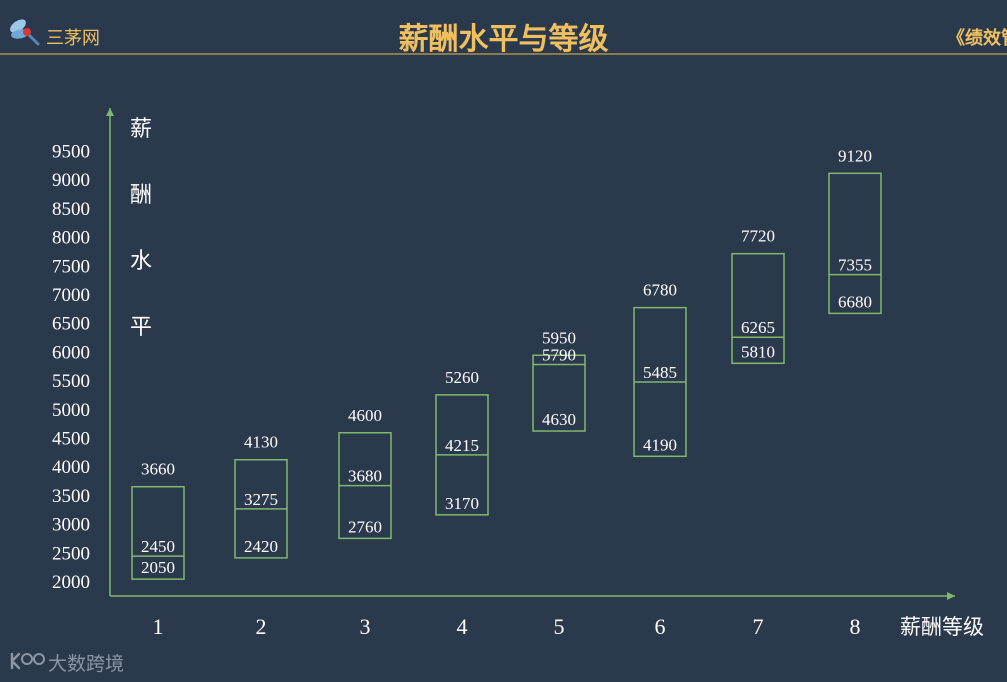 Image resolution: width=1007 pixels, height=682 pixels. What do you see at coordinates (261, 626) in the screenshot?
I see `x-tick-label: 2` at bounding box center [261, 626].